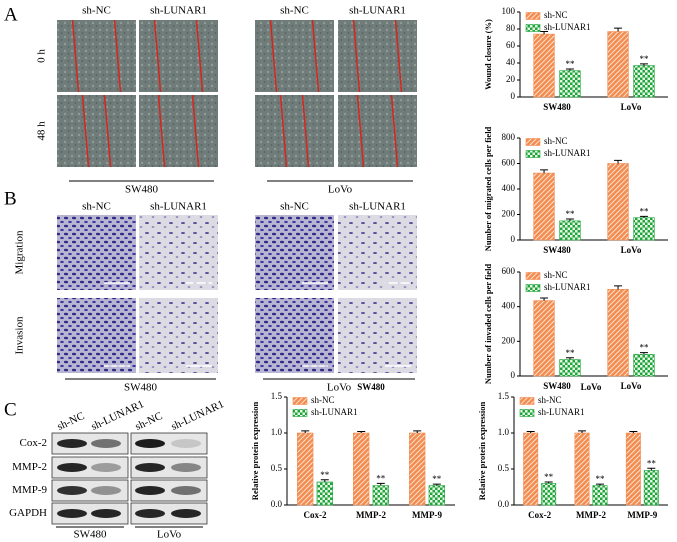 The image size is (677, 542). What do you see at coordinates (91, 535) in the screenshot?
I see `cell-line-label: SW480` at bounding box center [91, 535].